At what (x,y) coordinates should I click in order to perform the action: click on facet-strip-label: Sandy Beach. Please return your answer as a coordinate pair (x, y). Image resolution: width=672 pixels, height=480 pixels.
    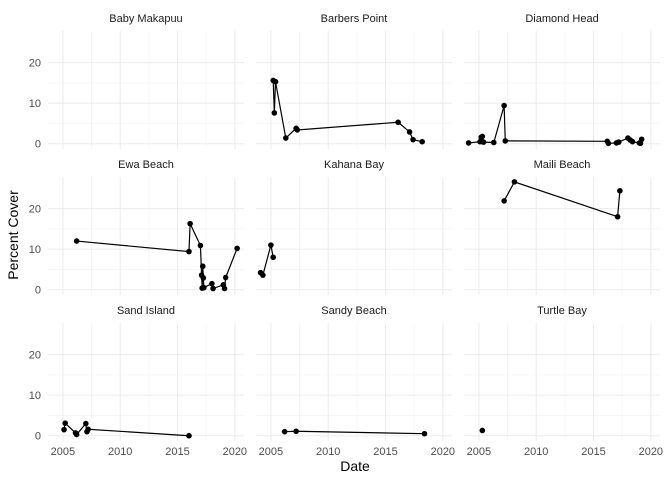
    Looking at the image, I should click on (353, 311).